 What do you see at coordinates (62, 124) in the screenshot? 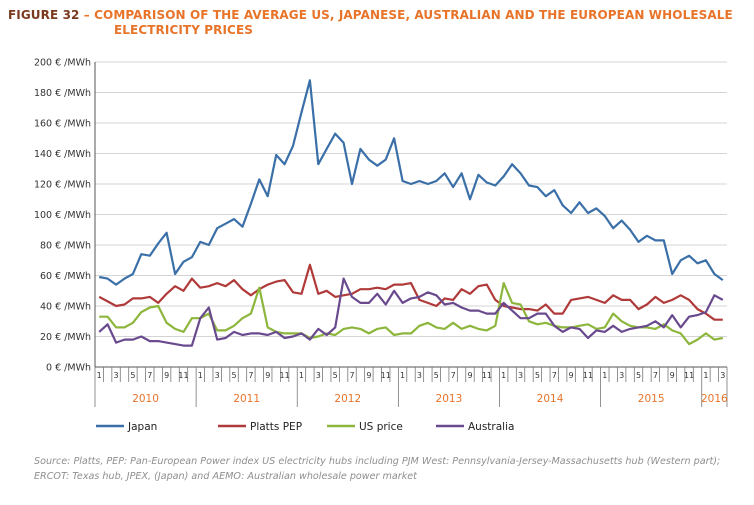
I see `y-tick-label: 160 € /MWh` at bounding box center [62, 124].